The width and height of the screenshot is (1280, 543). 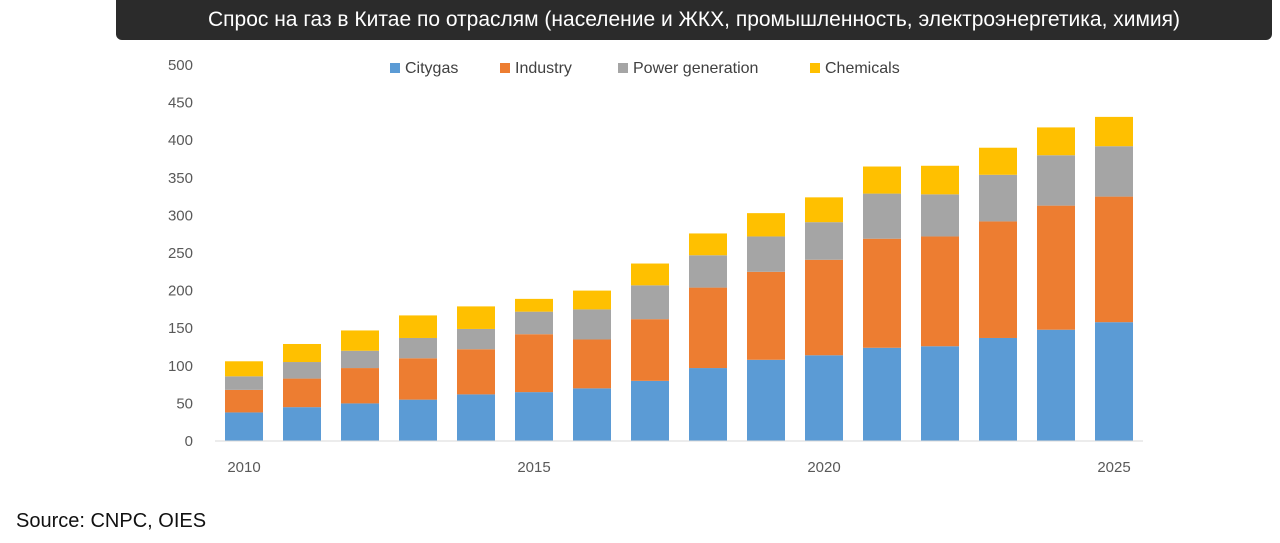 I want to click on legend: Citygas Industry Power generation Chemicals, so click(x=645, y=68).